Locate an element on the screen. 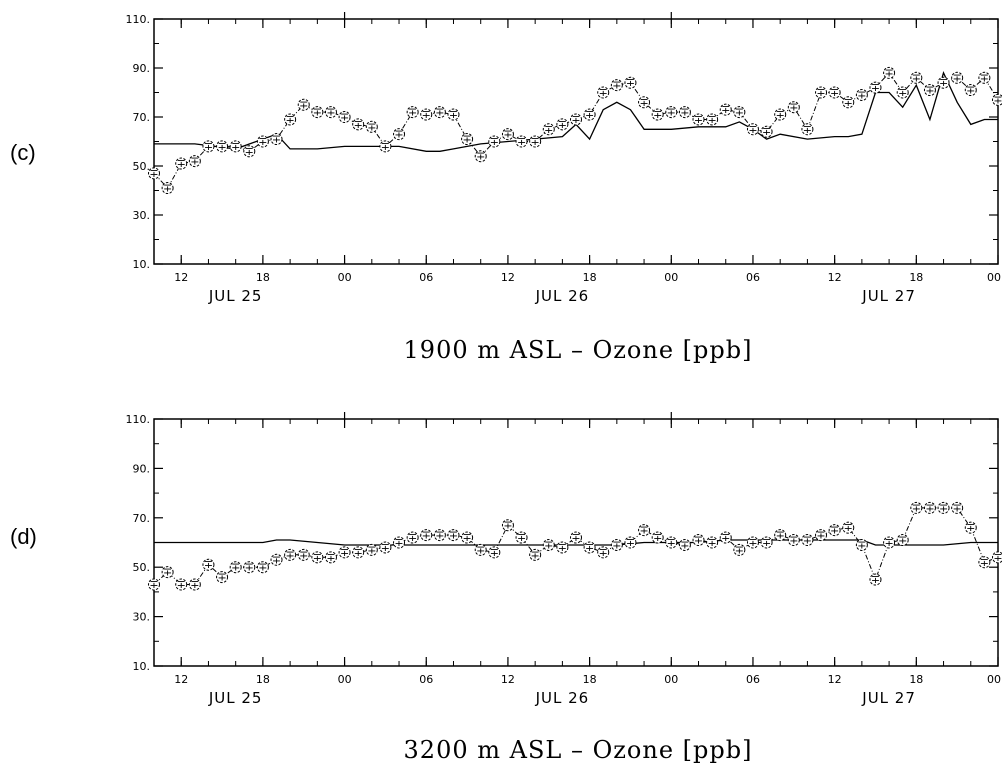  model-series-line is located at coordinates (576, 542).